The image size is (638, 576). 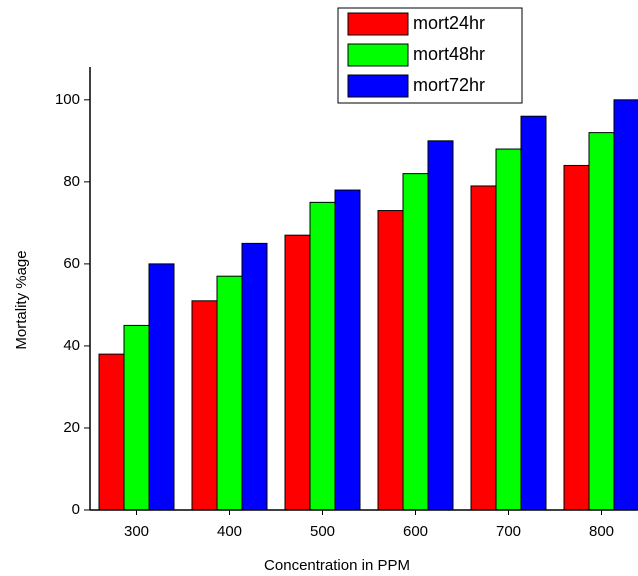 I want to click on x-axis-label: Concentration in PPM, so click(x=337, y=565).